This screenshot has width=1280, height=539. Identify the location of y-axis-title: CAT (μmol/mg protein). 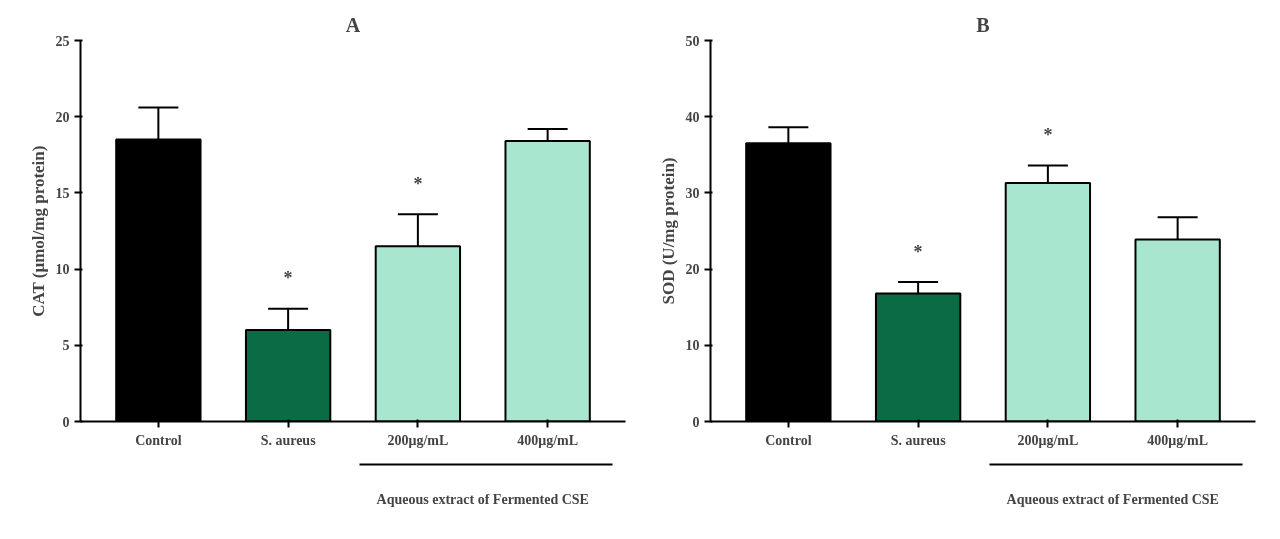
(38, 231).